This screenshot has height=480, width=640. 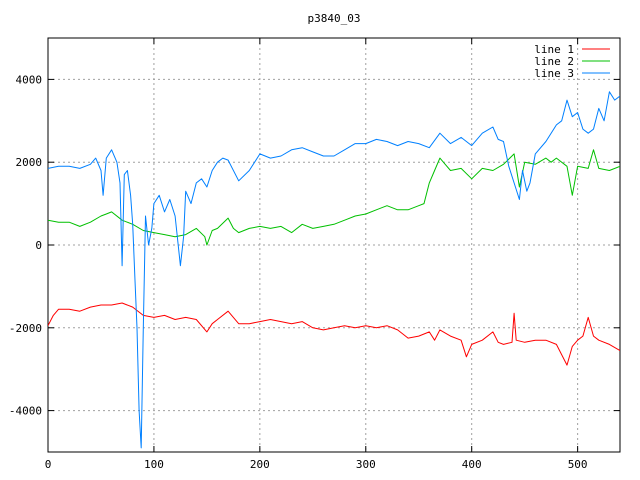 What do you see at coordinates (554, 49) in the screenshot?
I see `legend-label-1: line 1` at bounding box center [554, 49].